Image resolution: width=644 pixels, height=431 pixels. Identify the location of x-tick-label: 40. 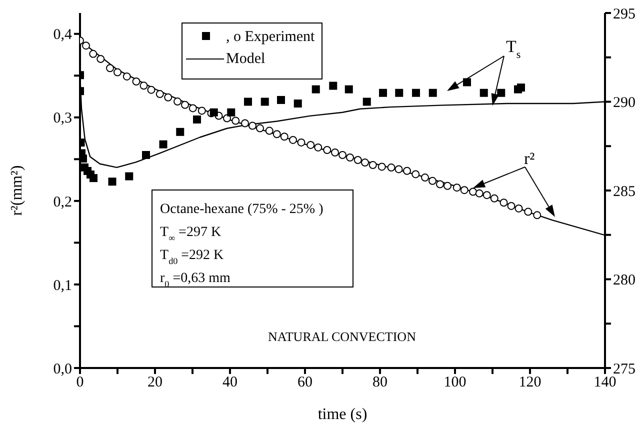
(230, 382).